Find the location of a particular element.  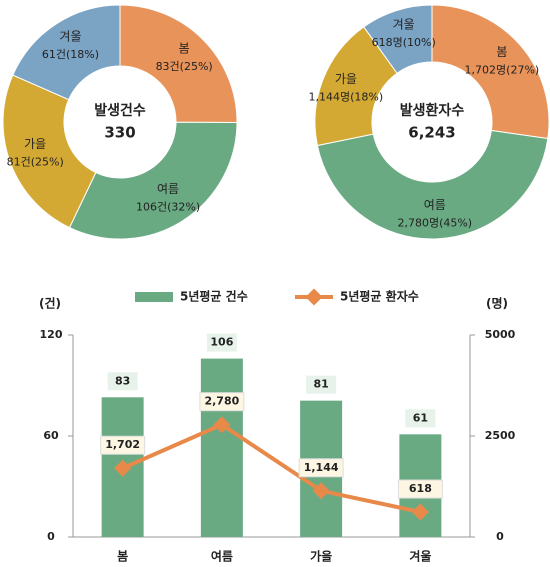

center-label: 발생환자수 is located at coordinates (432, 110).